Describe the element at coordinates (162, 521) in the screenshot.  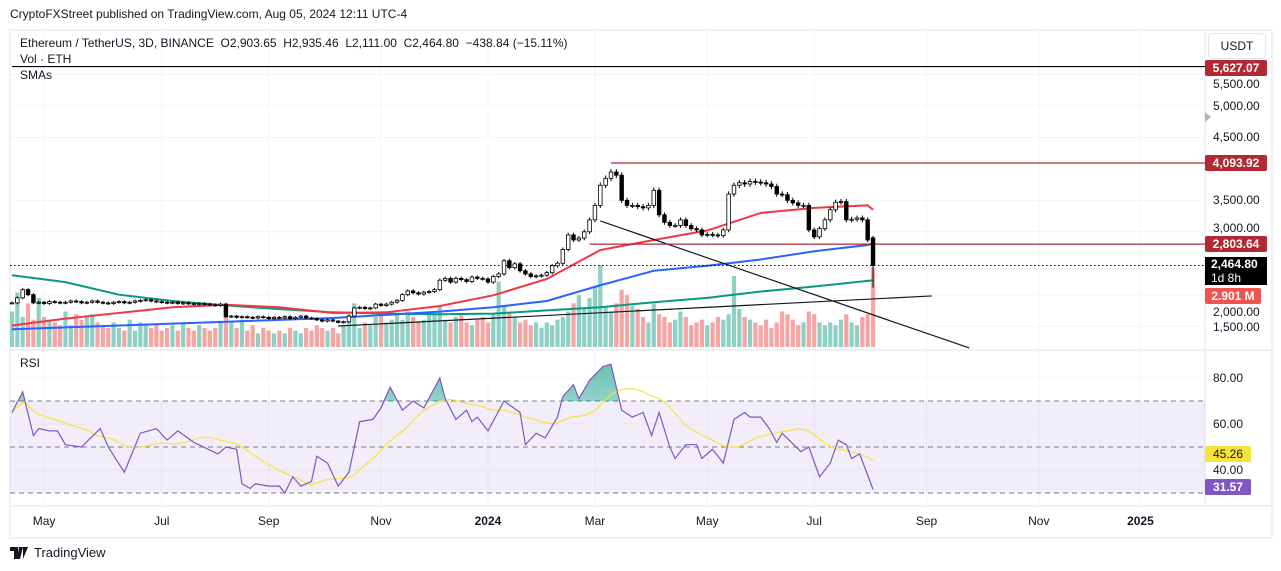
I see `time-tick: Jul` at that location.